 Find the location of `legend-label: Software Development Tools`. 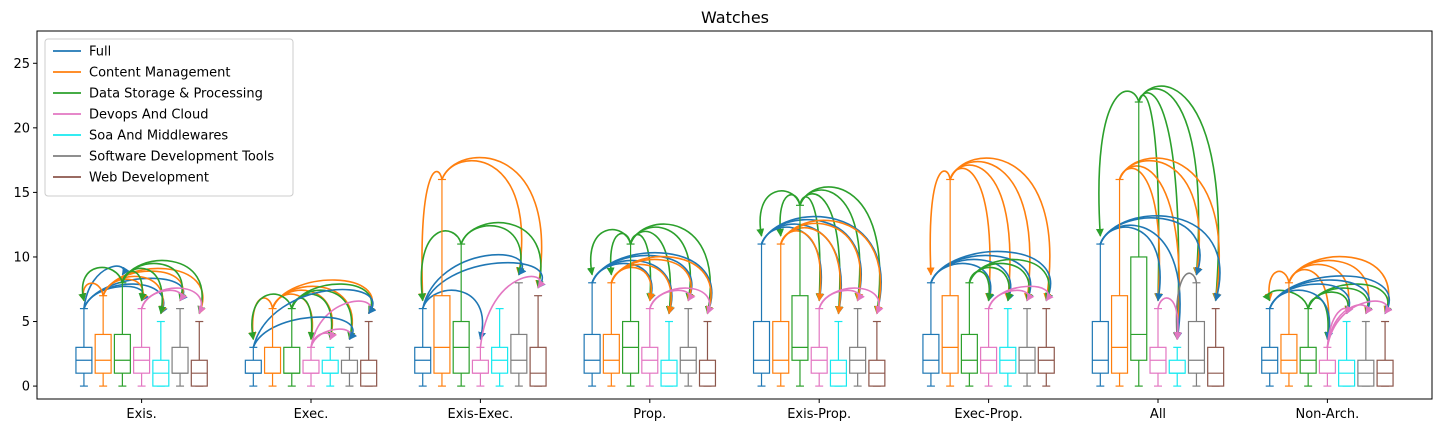

legend-label: Software Development Tools is located at coordinates (181, 157).